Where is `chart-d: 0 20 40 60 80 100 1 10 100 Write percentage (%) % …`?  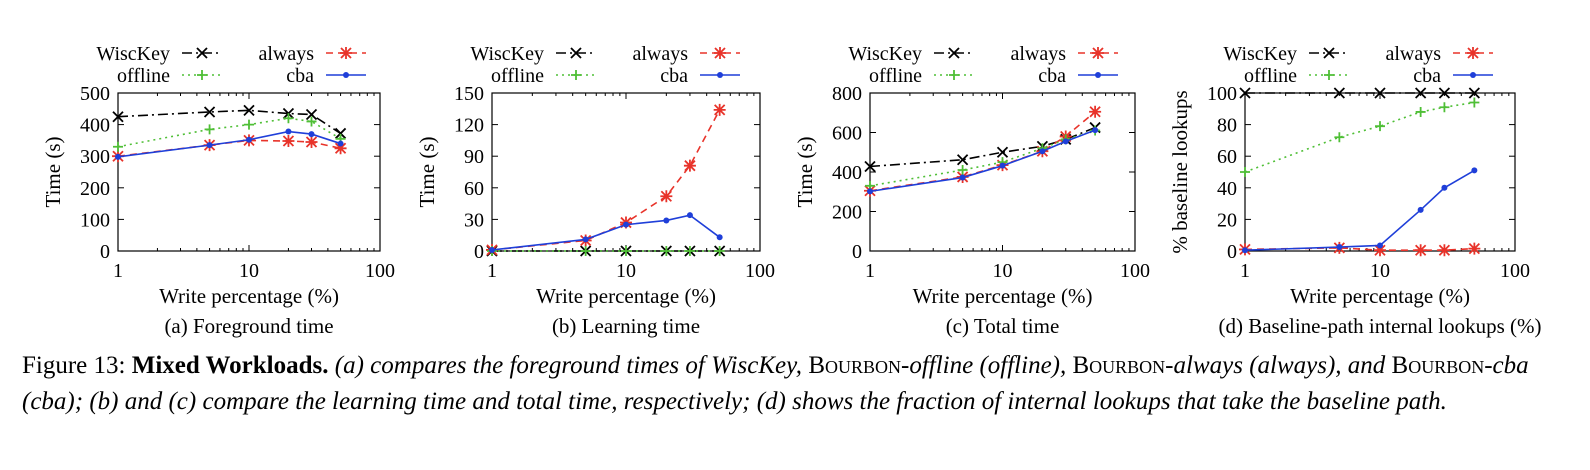
chart-d: 0 20 40 60 80 100 1 10 100 Write percentage (%) % … is located at coordinates (1355, 190).